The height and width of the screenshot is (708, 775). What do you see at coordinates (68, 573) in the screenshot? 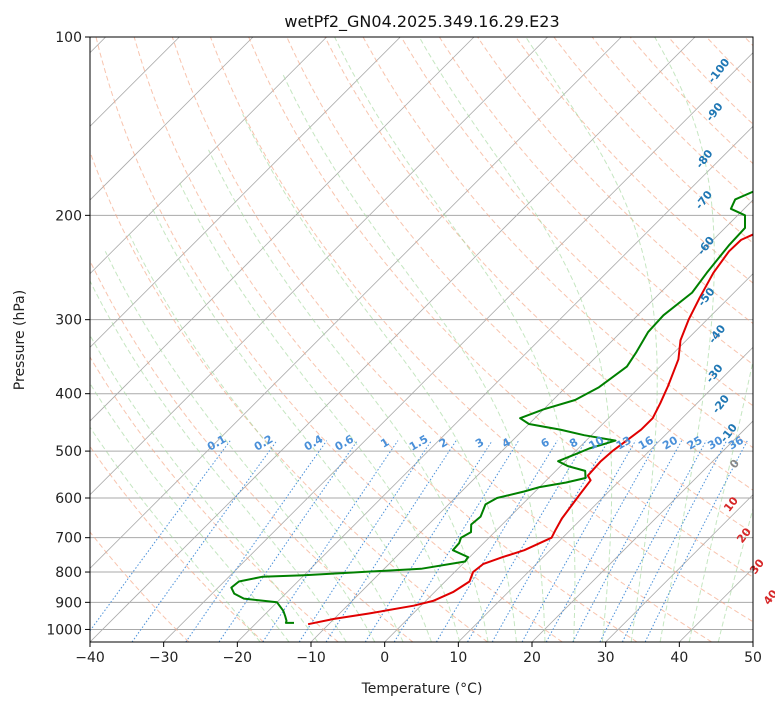
I see `y-tick-label: 800` at bounding box center [68, 573].